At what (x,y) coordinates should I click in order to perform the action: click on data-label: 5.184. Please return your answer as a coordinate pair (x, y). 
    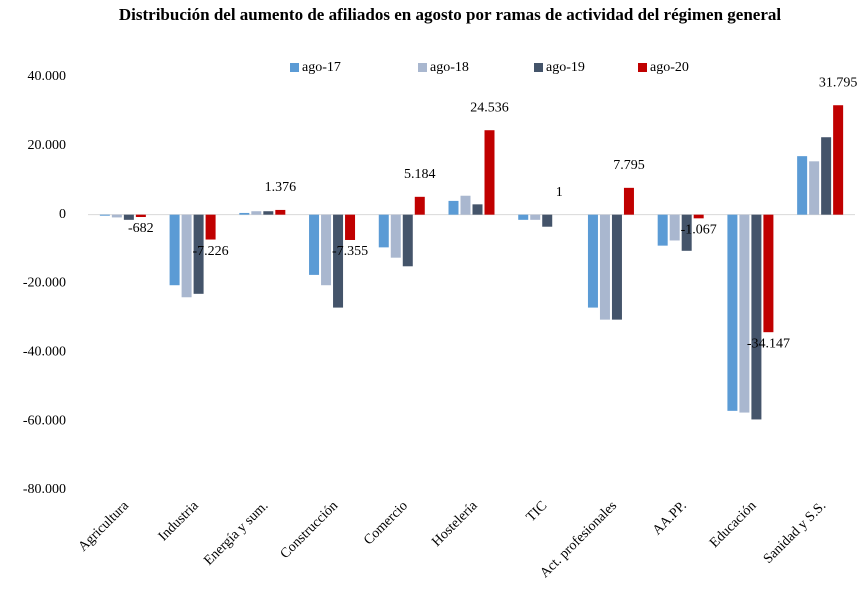
    Looking at the image, I should click on (420, 174).